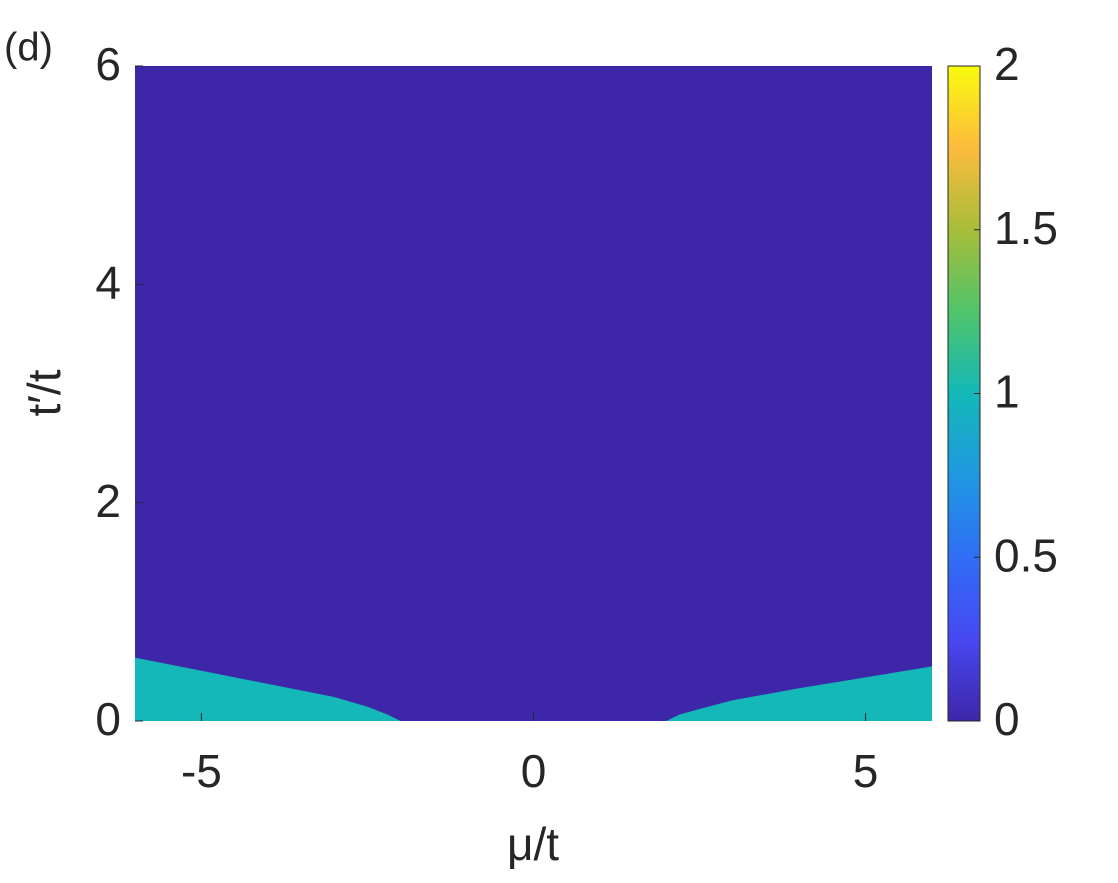 This screenshot has height=883, width=1118. Describe the element at coordinates (108, 282) in the screenshot. I see `y-tick-label: 4` at that location.